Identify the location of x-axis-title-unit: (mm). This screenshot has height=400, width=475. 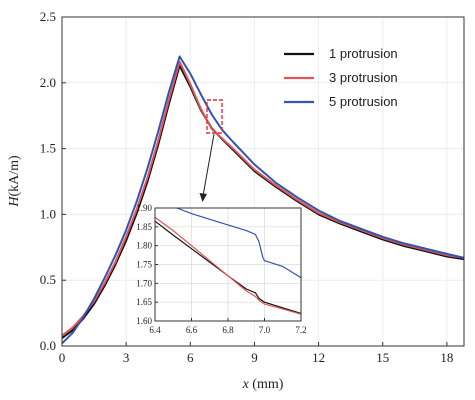
(266, 384).